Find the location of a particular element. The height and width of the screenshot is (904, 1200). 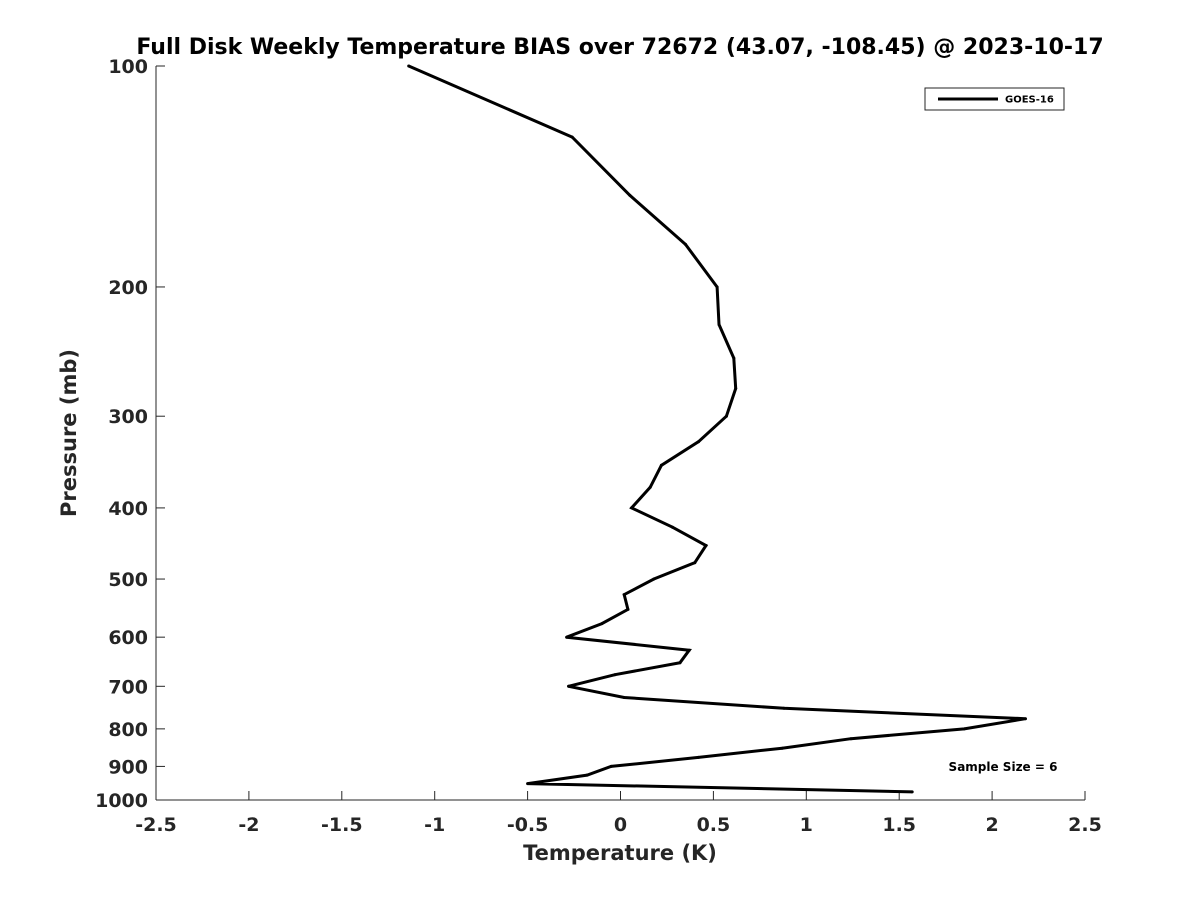

y-tick-label: 100 is located at coordinates (128, 67).